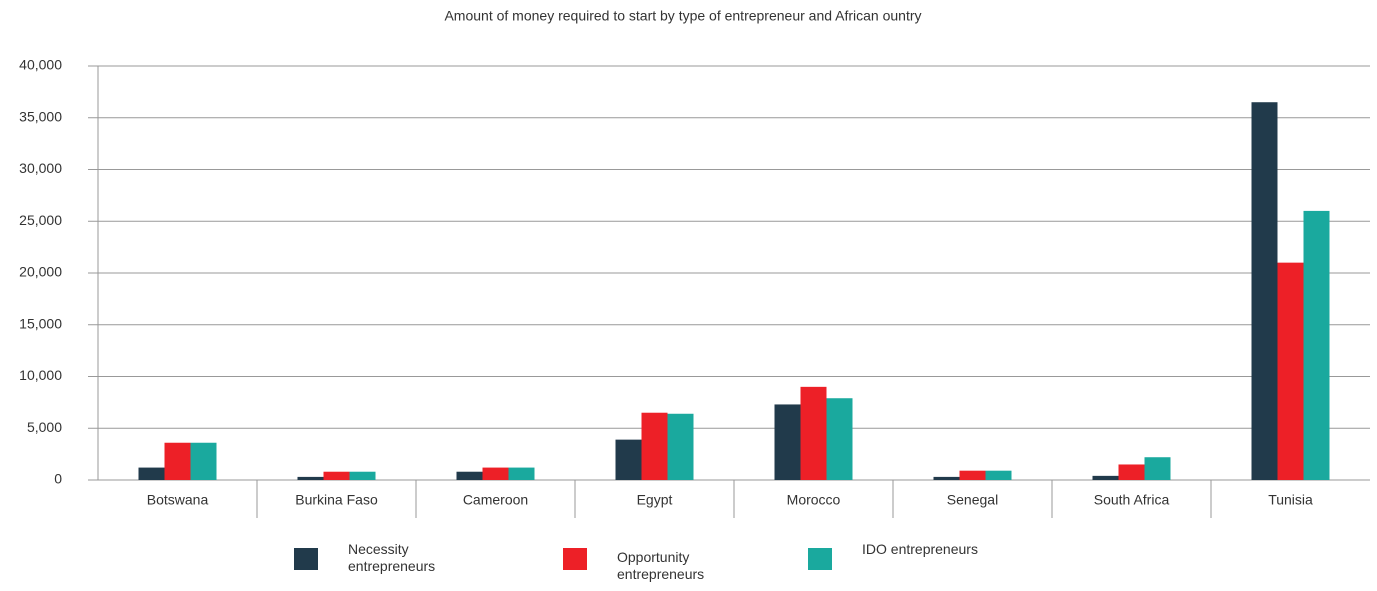  Describe the element at coordinates (40, 375) in the screenshot. I see `y-tick-label: 10,000` at that location.